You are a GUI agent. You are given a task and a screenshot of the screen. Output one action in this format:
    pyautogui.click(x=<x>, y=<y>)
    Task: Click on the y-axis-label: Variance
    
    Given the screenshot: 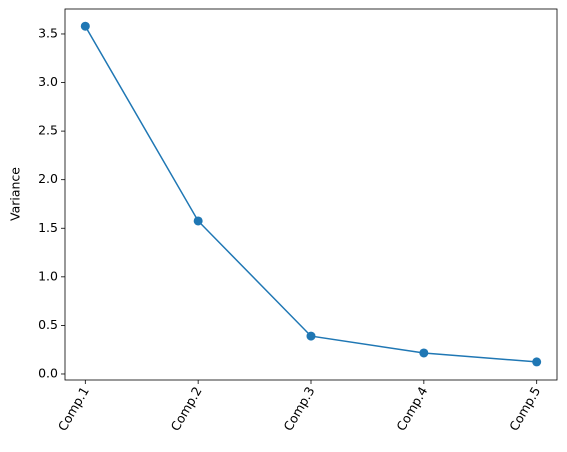 What is the action you would take?
    pyautogui.click(x=15, y=194)
    